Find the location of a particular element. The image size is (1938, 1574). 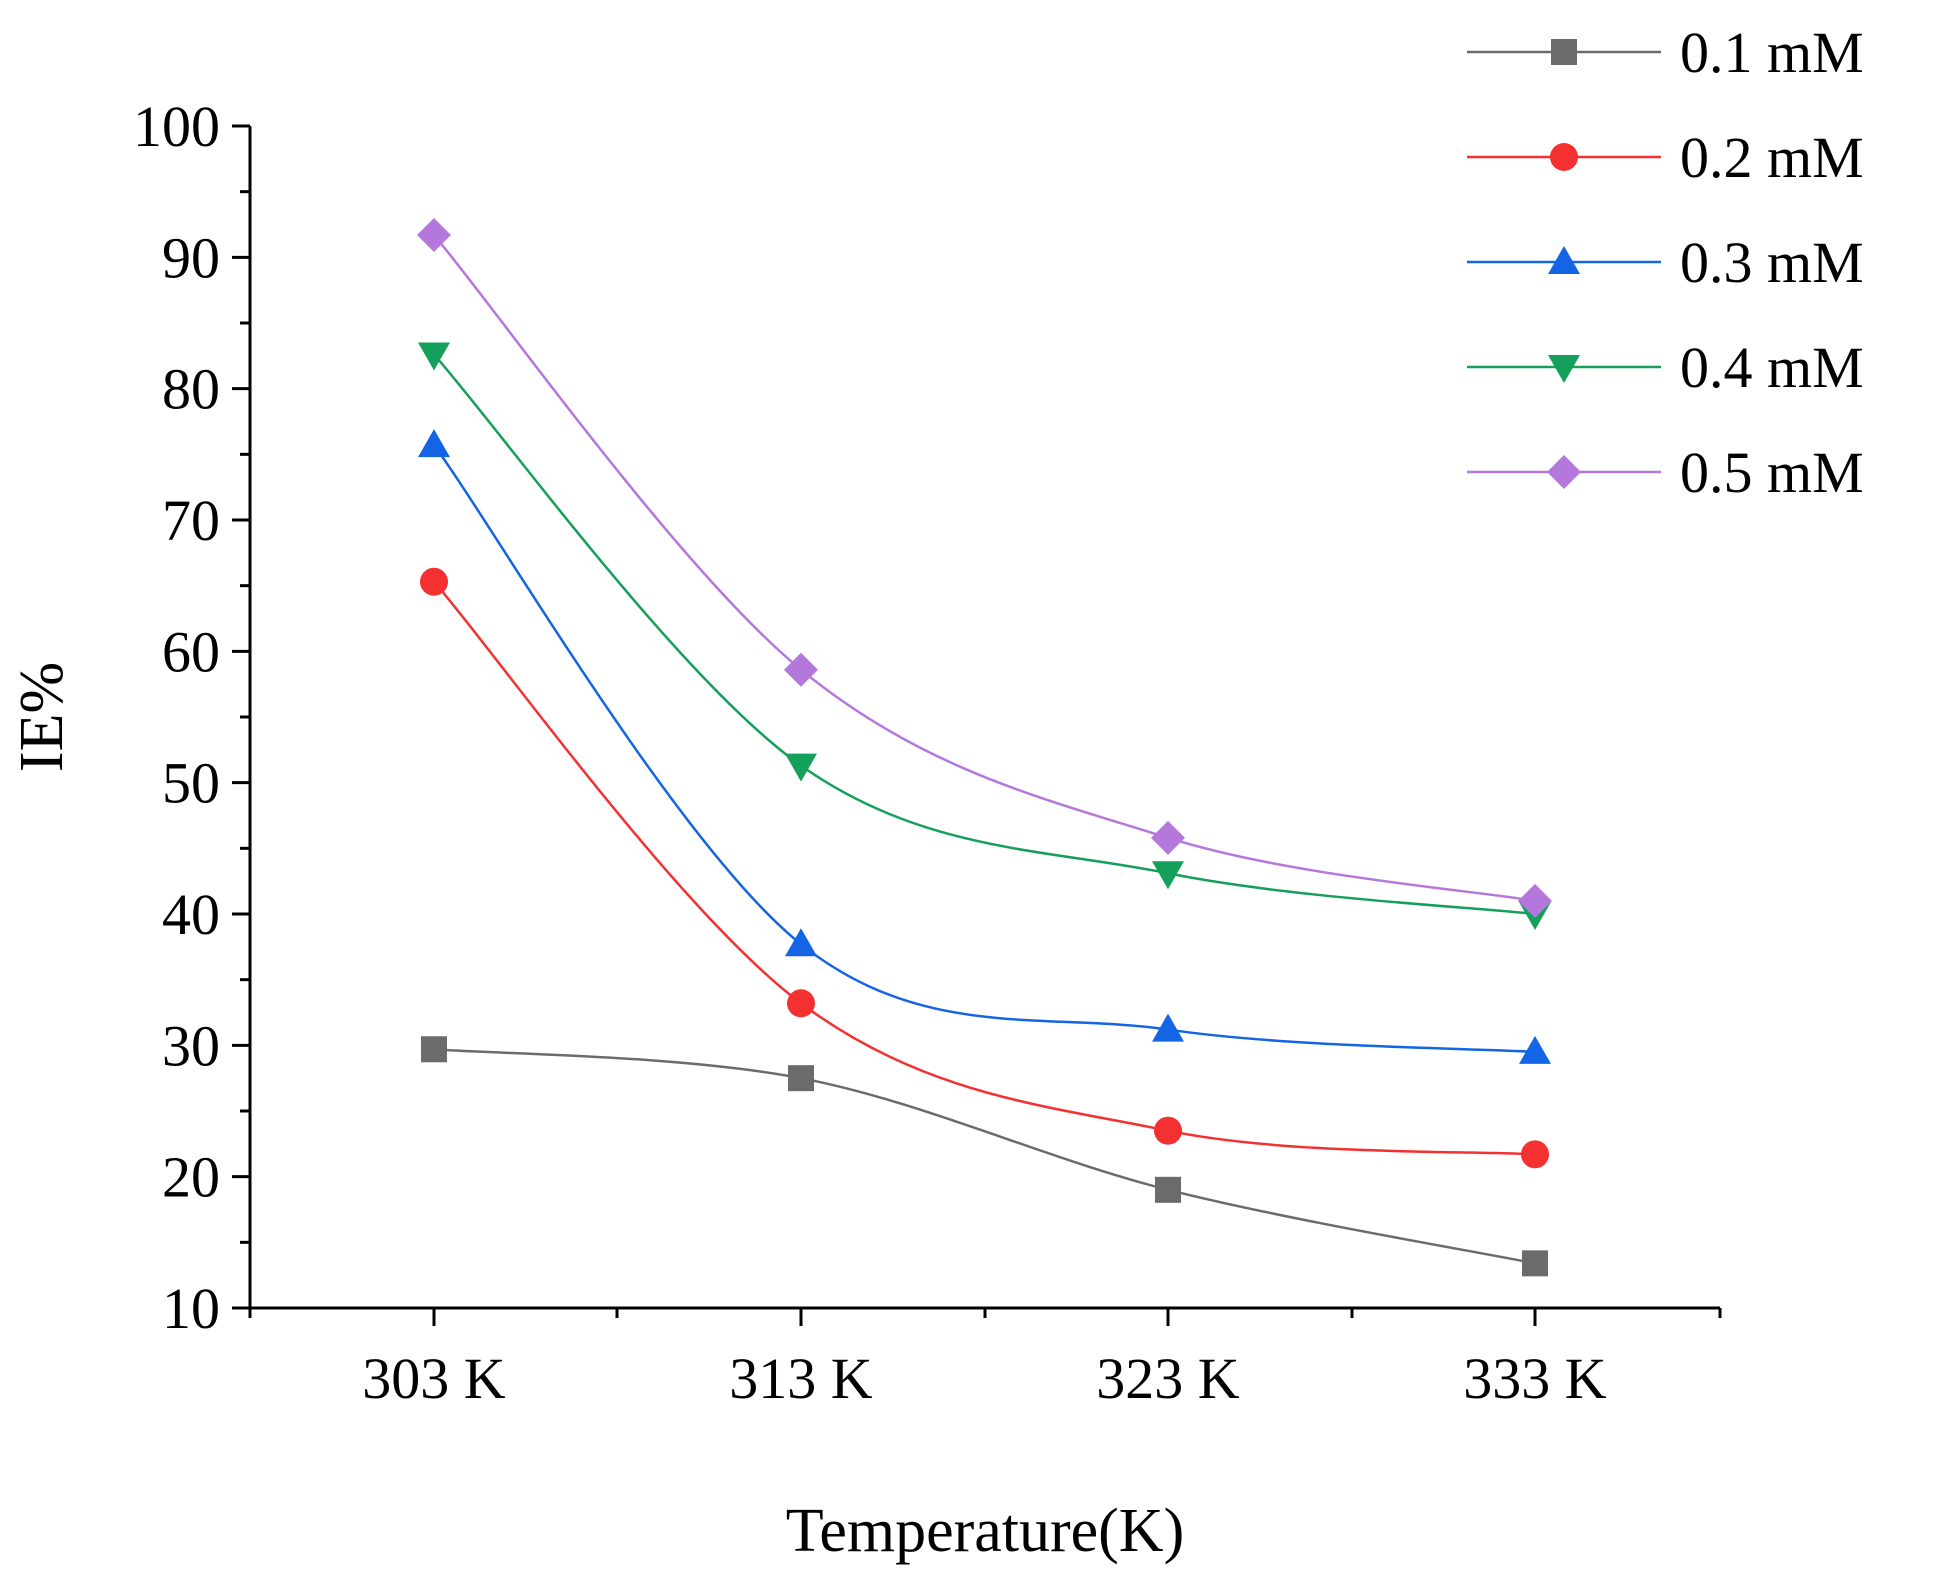

y-tick-label: 40 is located at coordinates (191, 914).